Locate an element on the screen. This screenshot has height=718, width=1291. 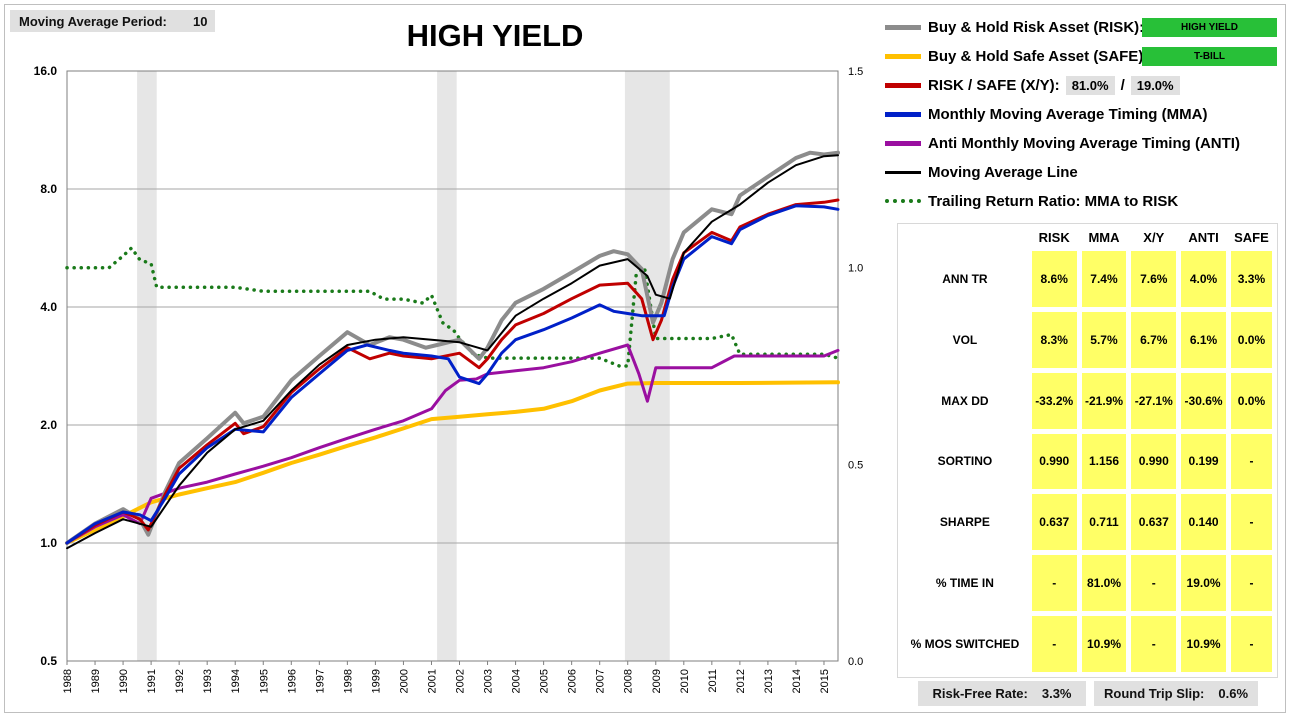
stats-row: SHARPE 0.637 0.711 0.637 0.140- is located at coordinates (1087, 522).